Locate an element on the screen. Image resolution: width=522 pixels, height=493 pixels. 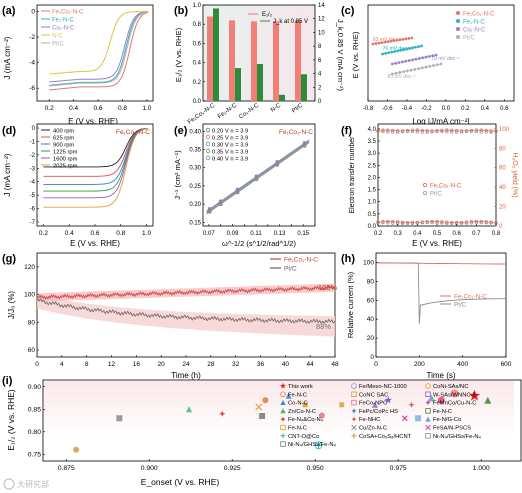
h-line-fe1co1 is located at coordinates (441, 263).